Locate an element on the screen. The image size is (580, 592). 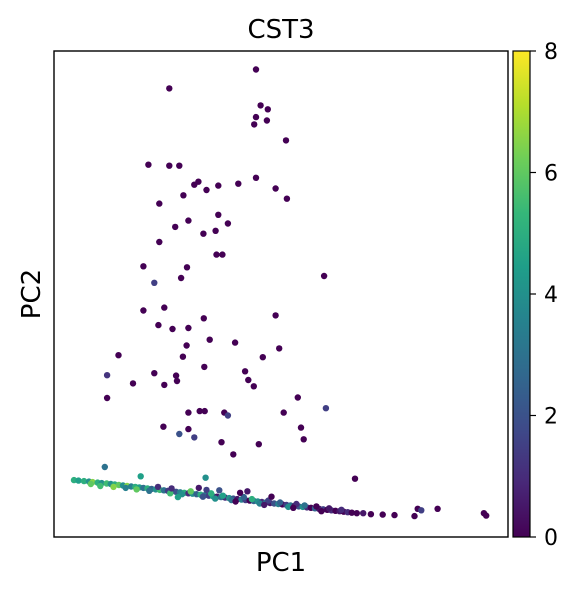
colorbar-tick-label: 6 is located at coordinates (551, 174).